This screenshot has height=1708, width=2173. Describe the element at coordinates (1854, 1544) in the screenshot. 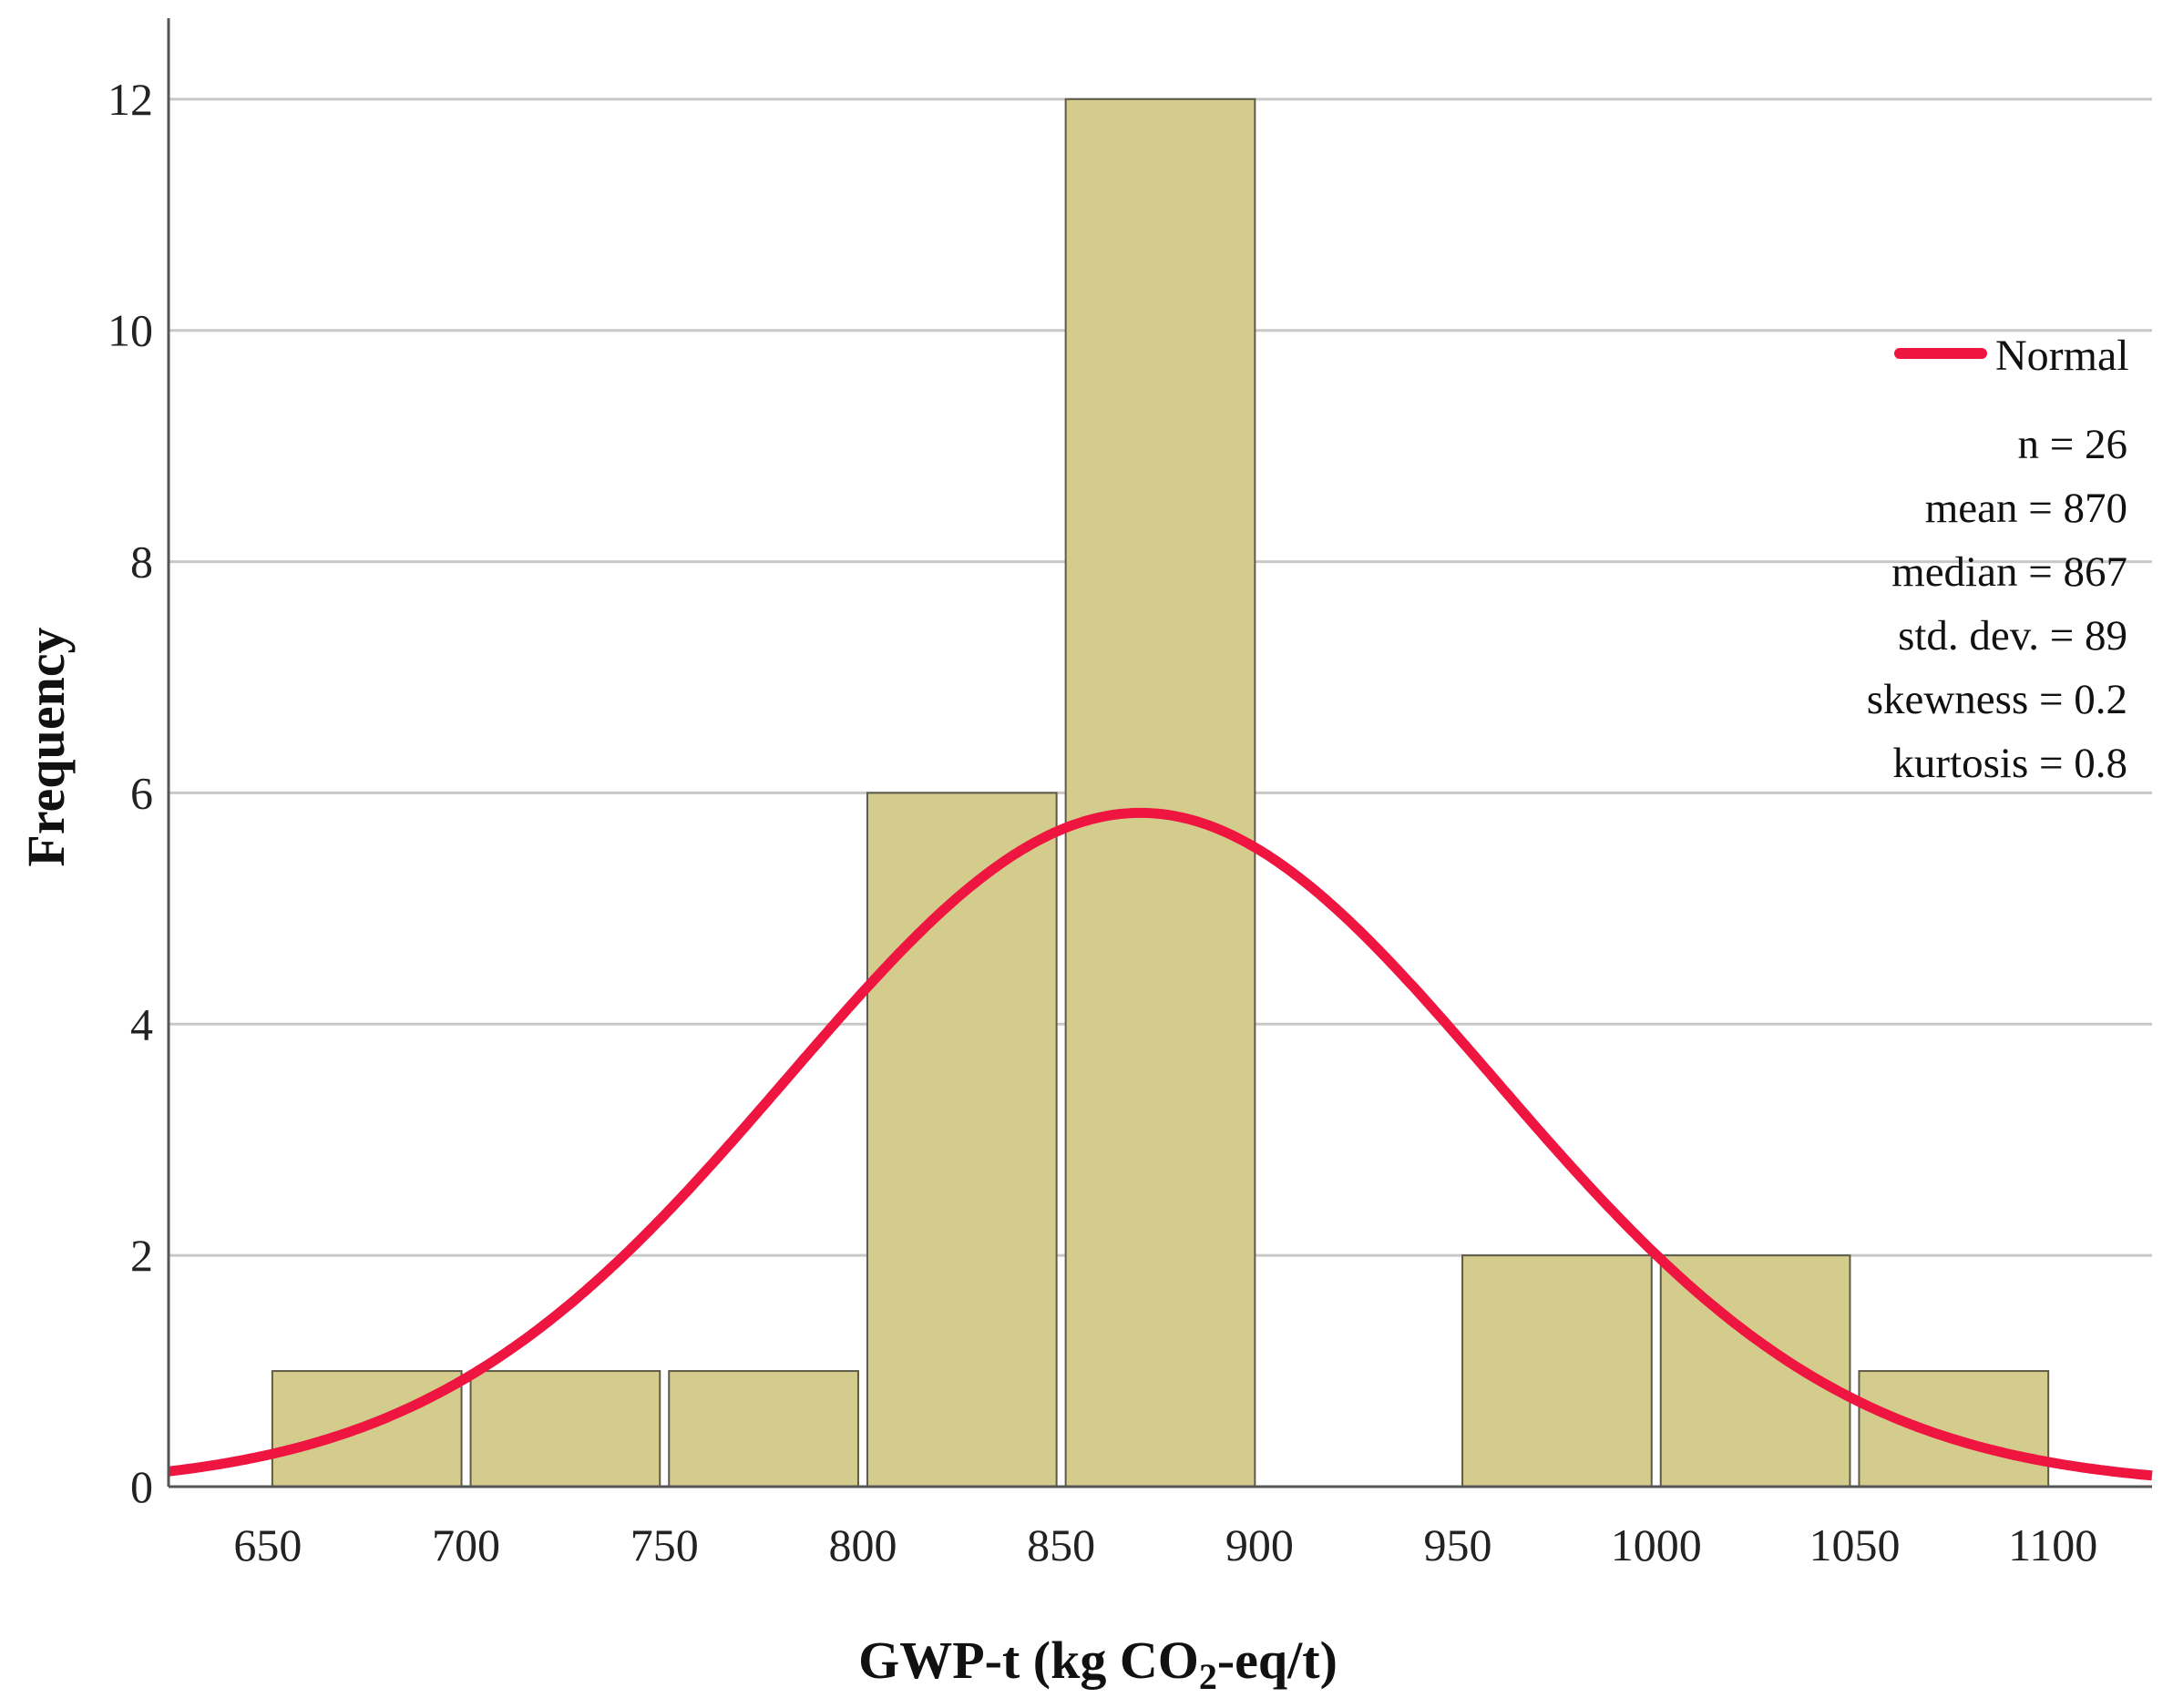

I see `x-tick-label-8: 1050` at that location.